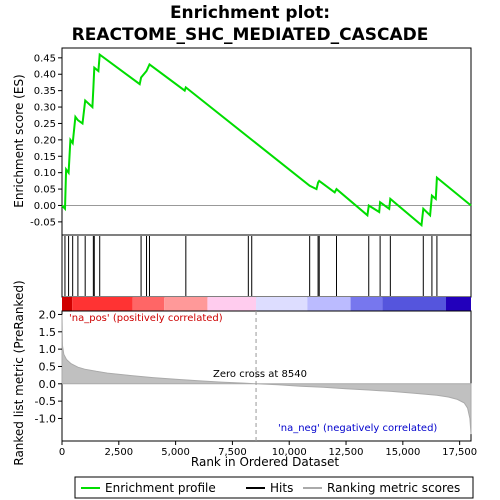 This screenshot has width=500, height=500. I want to click on metric-x-ticks: 0 2,500 5,000 7,500 10,000 12,500 15,000 17,500, so click(268, 449).